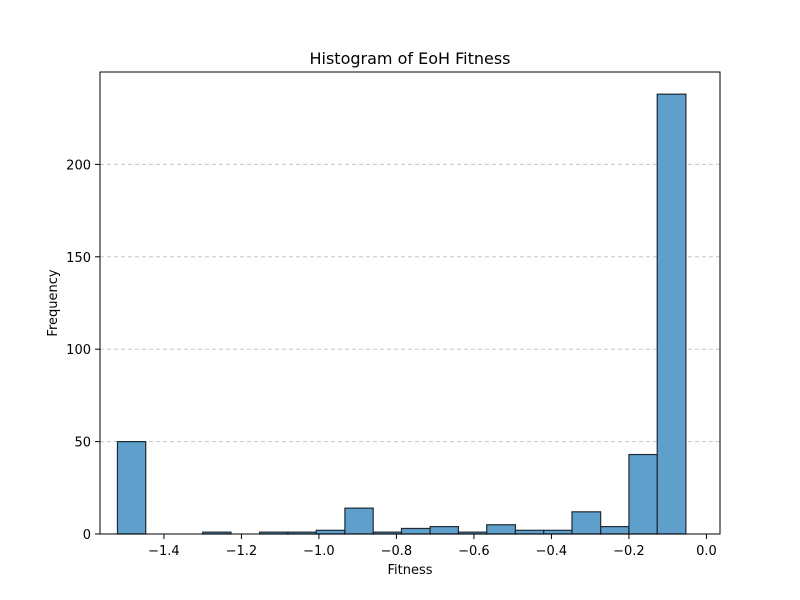  I want to click on chart-title: Histogram of EoH Fitness, so click(409, 58).